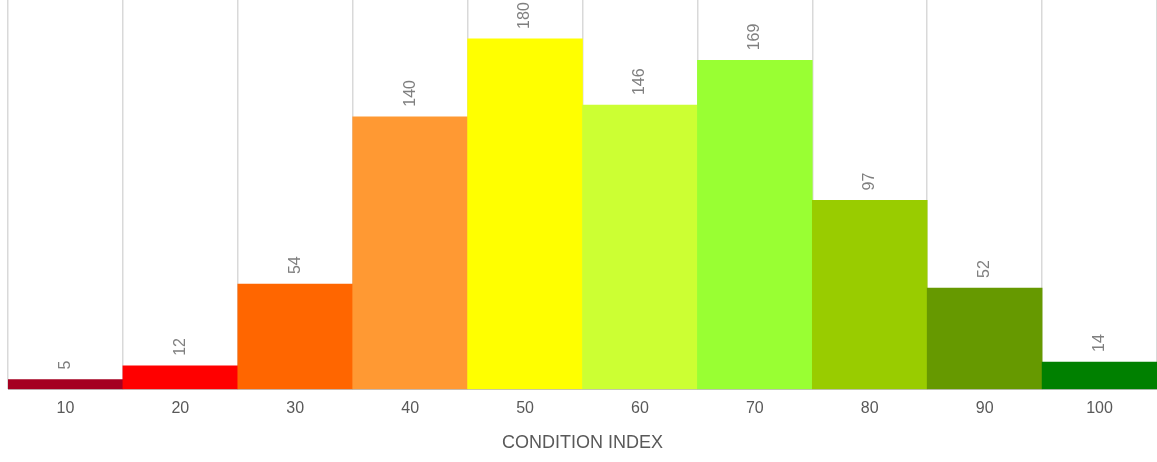 This screenshot has width=1157, height=462. What do you see at coordinates (294, 265) in the screenshot?
I see `data-label: 54` at bounding box center [294, 265].